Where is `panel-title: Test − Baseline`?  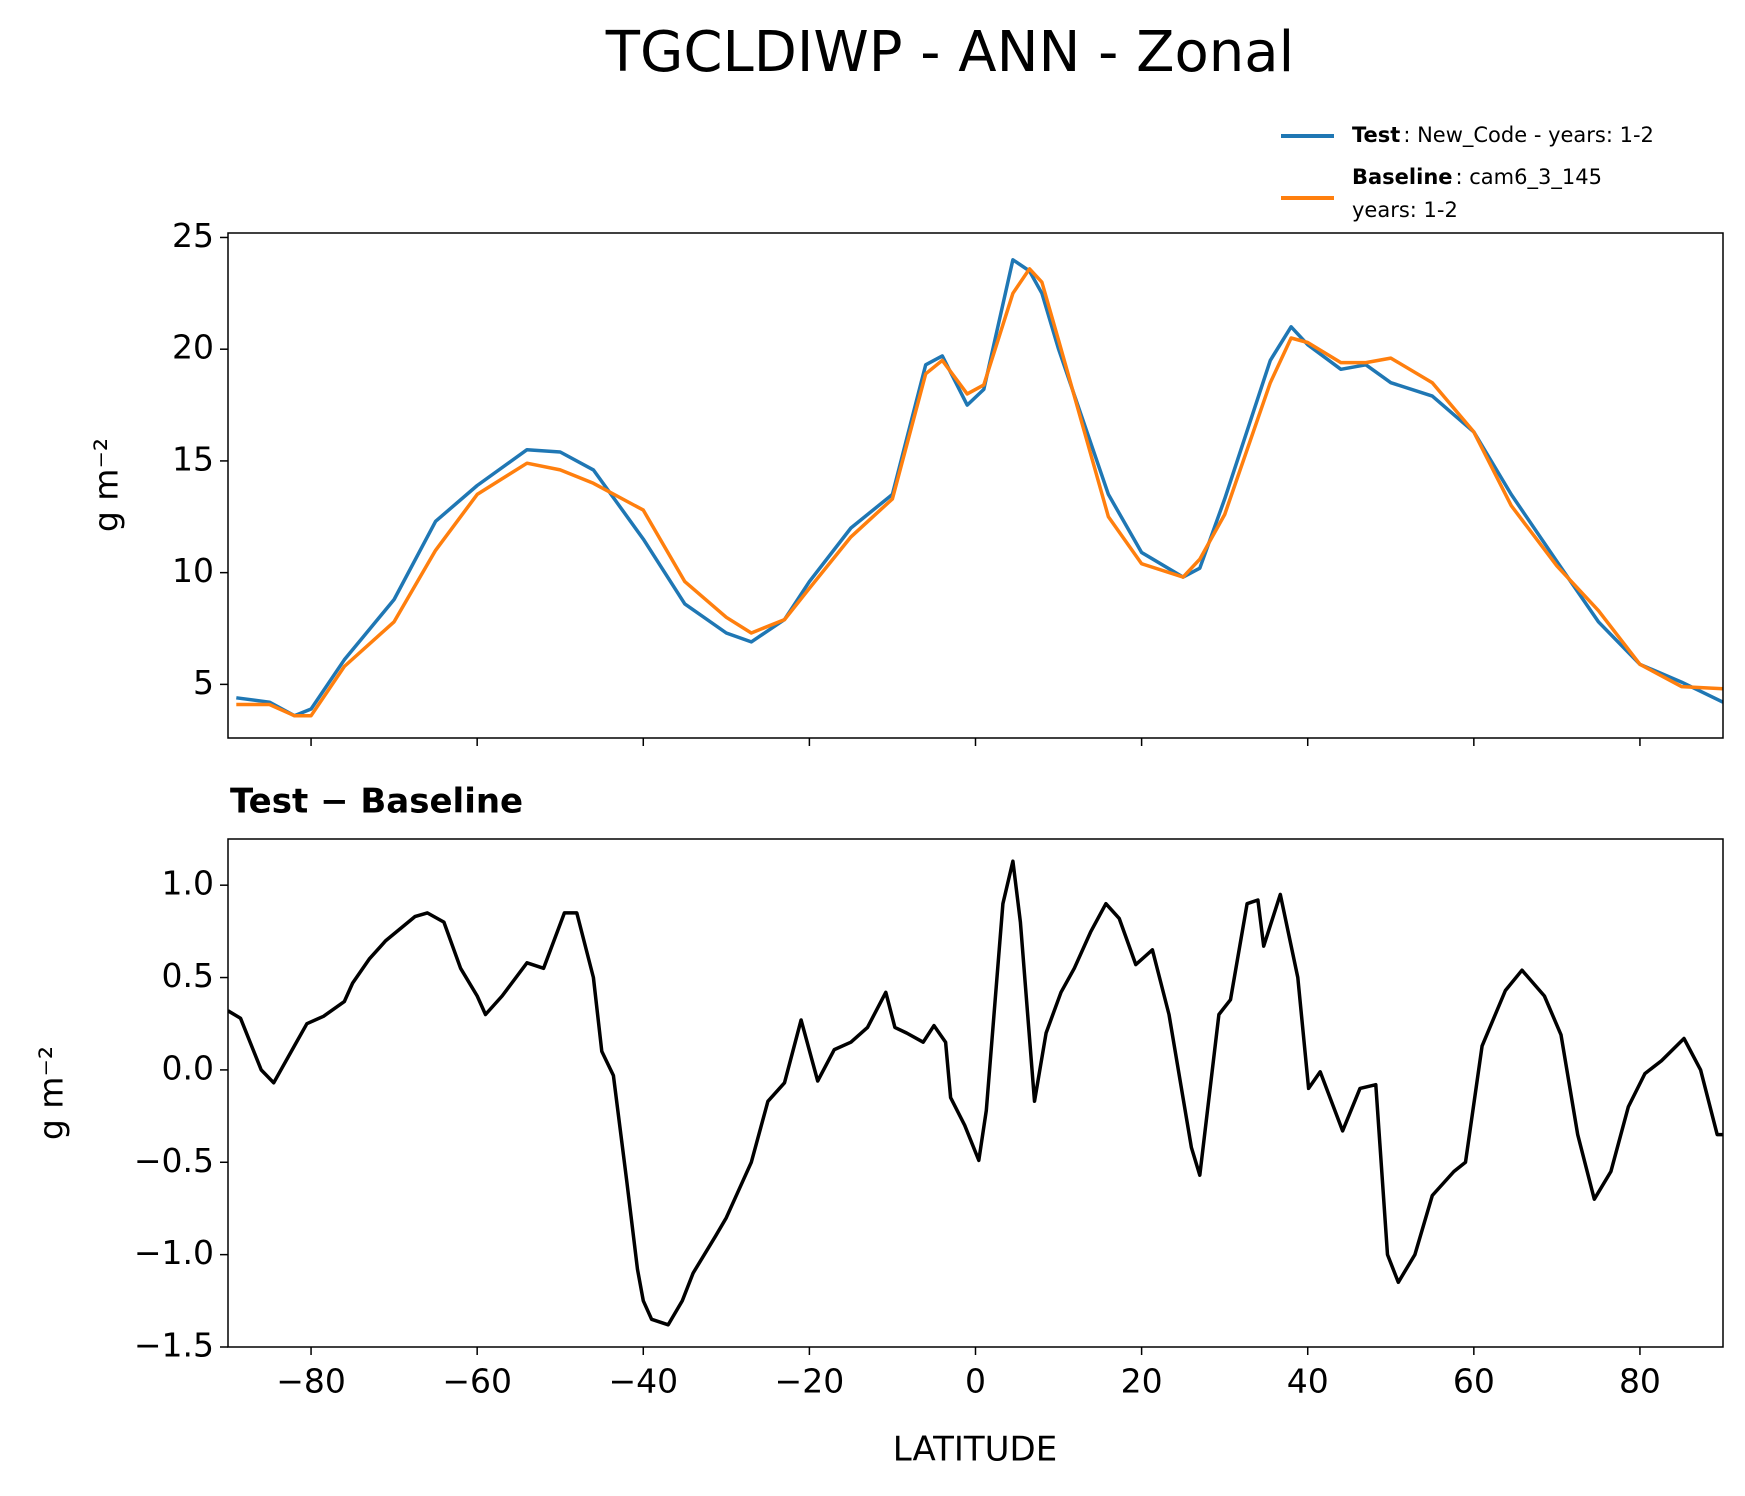 panel-title: Test − Baseline is located at coordinates (376, 802).